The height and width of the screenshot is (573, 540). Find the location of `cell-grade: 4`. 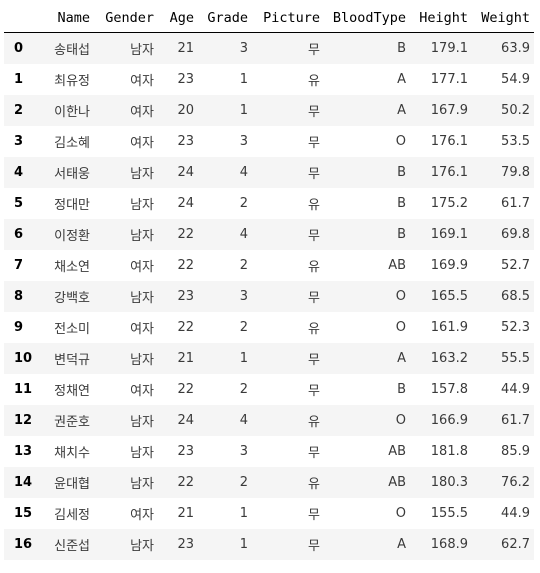

cell-grade: 4 is located at coordinates (243, 234).